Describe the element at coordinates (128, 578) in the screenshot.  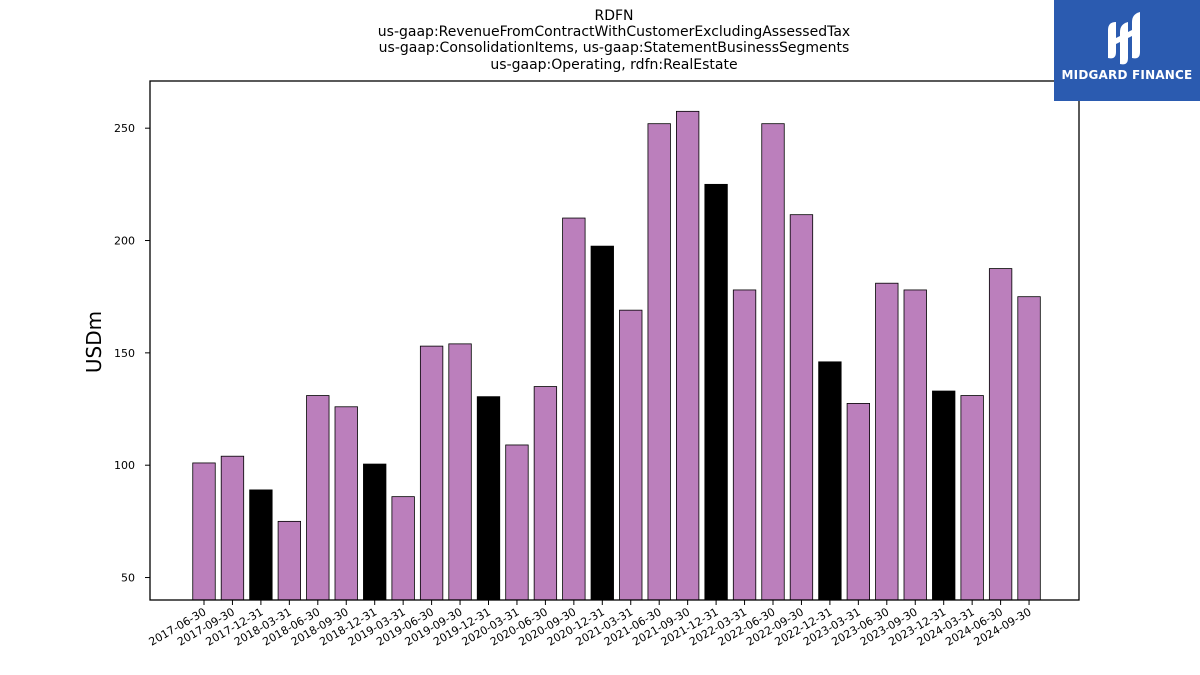
I see `y-tick-label: 50` at that location.